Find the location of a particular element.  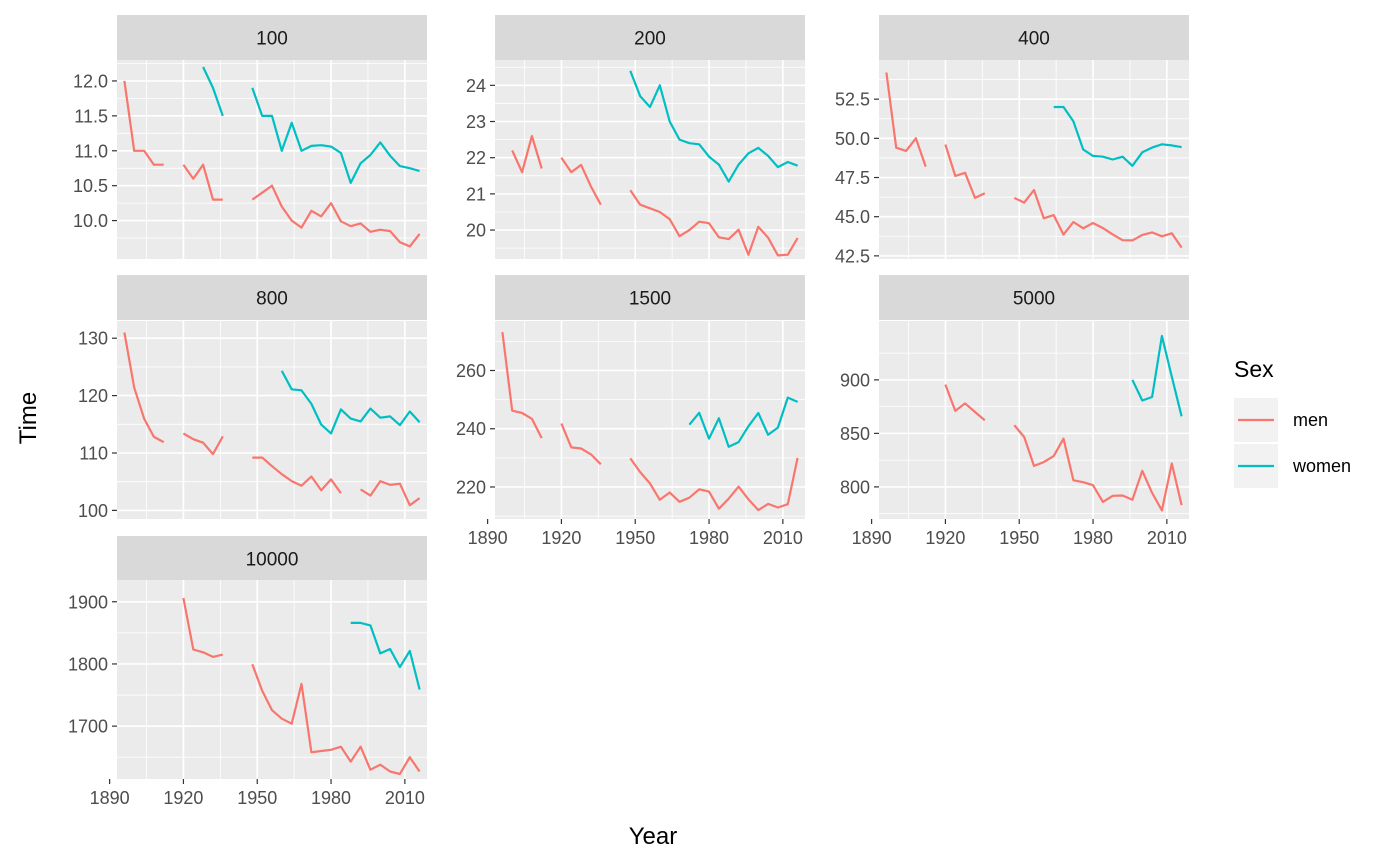

panel-800: 800 100 110 120 130 is located at coordinates (252, 398).